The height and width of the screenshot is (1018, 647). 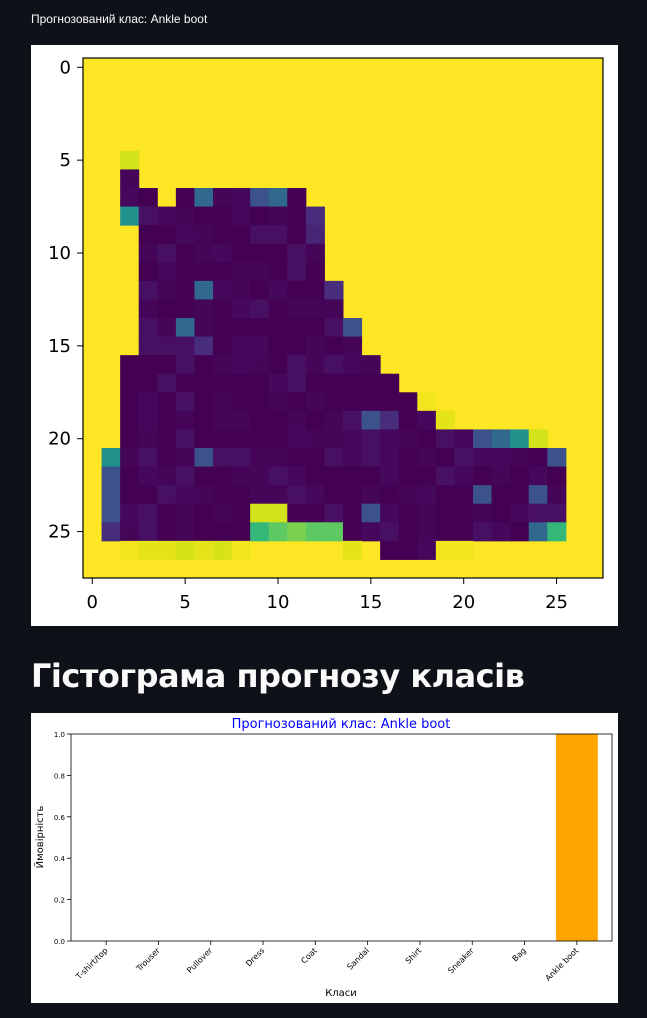 What do you see at coordinates (119, 19) in the screenshot?
I see `prediction-caption: Прогнозований клас: Ankle boot` at bounding box center [119, 19].